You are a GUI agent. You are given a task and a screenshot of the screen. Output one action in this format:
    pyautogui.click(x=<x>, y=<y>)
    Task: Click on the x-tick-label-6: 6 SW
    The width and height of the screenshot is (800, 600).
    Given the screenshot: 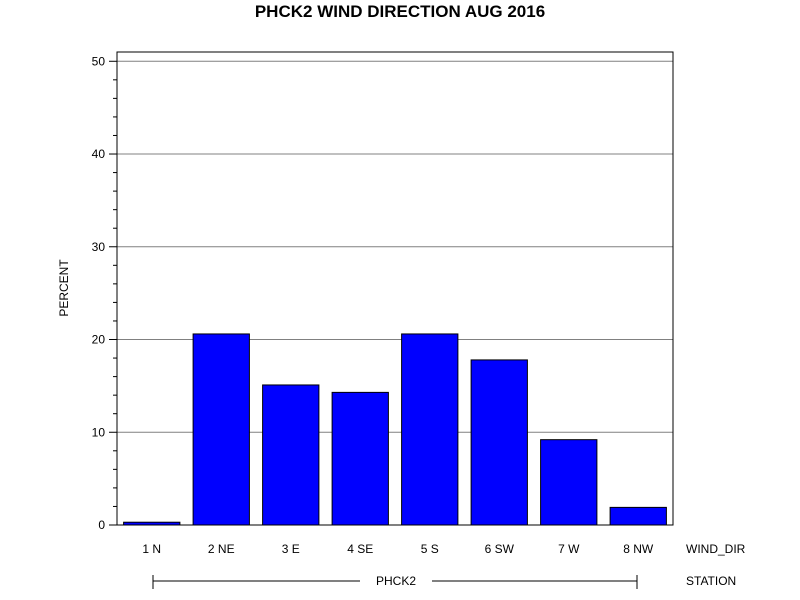 What is the action you would take?
    pyautogui.click(x=500, y=549)
    